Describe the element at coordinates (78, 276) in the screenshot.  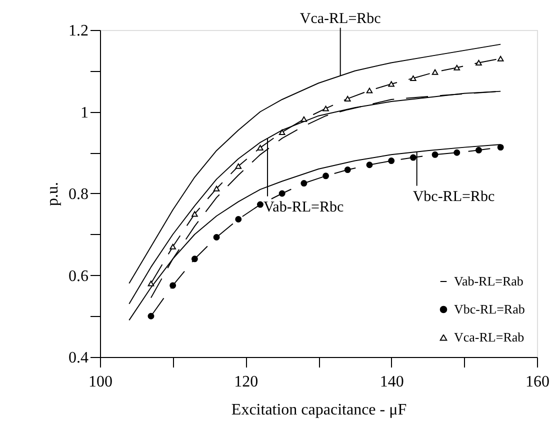
I see `y-tick-label: 0.6` at that location.